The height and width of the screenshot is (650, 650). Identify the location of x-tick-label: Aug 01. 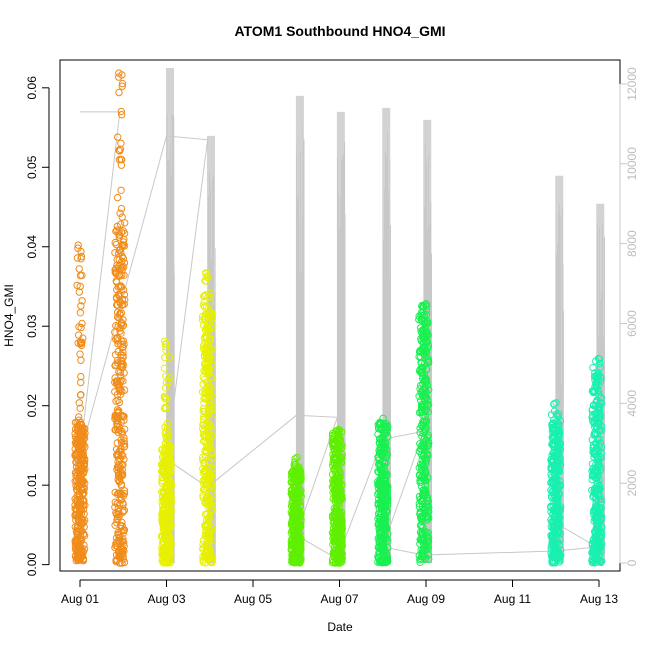
(80, 599).